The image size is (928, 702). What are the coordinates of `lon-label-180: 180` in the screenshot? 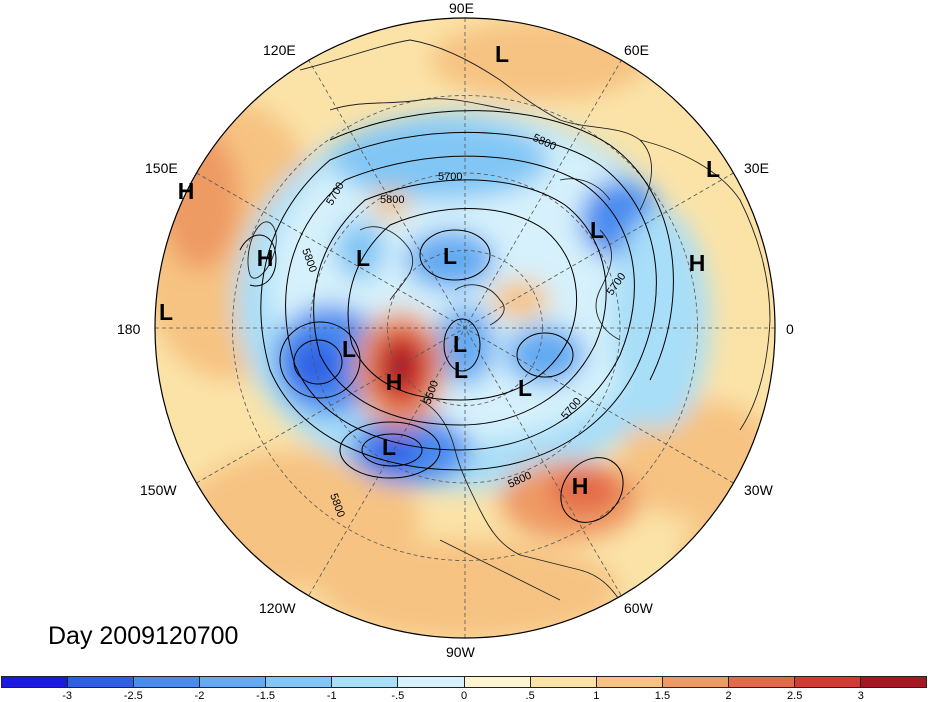 It's located at (129, 329).